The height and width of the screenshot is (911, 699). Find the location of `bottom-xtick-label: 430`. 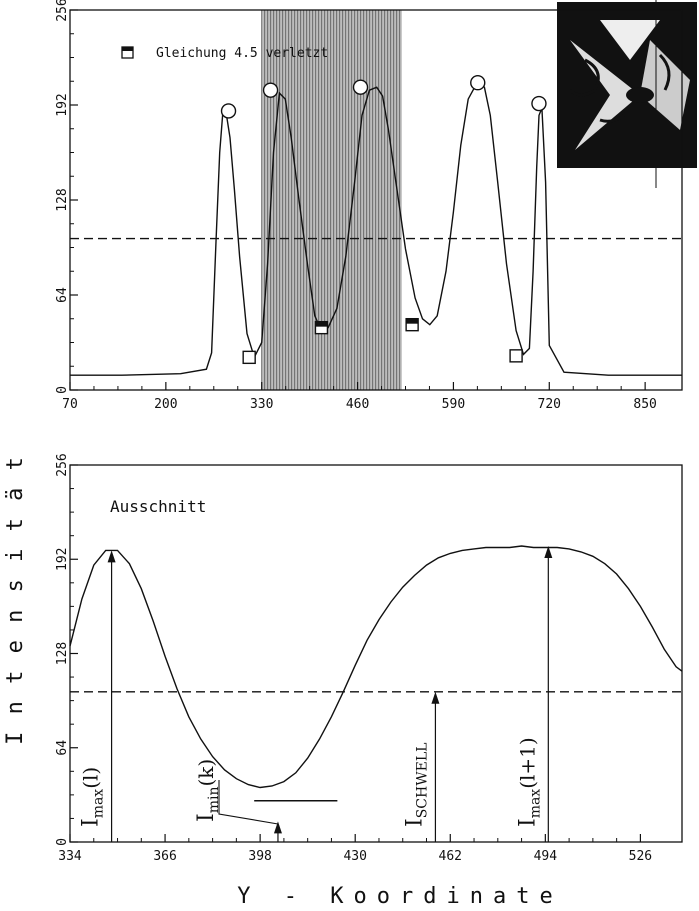

bottom-xtick-label: 430 is located at coordinates (354, 856).